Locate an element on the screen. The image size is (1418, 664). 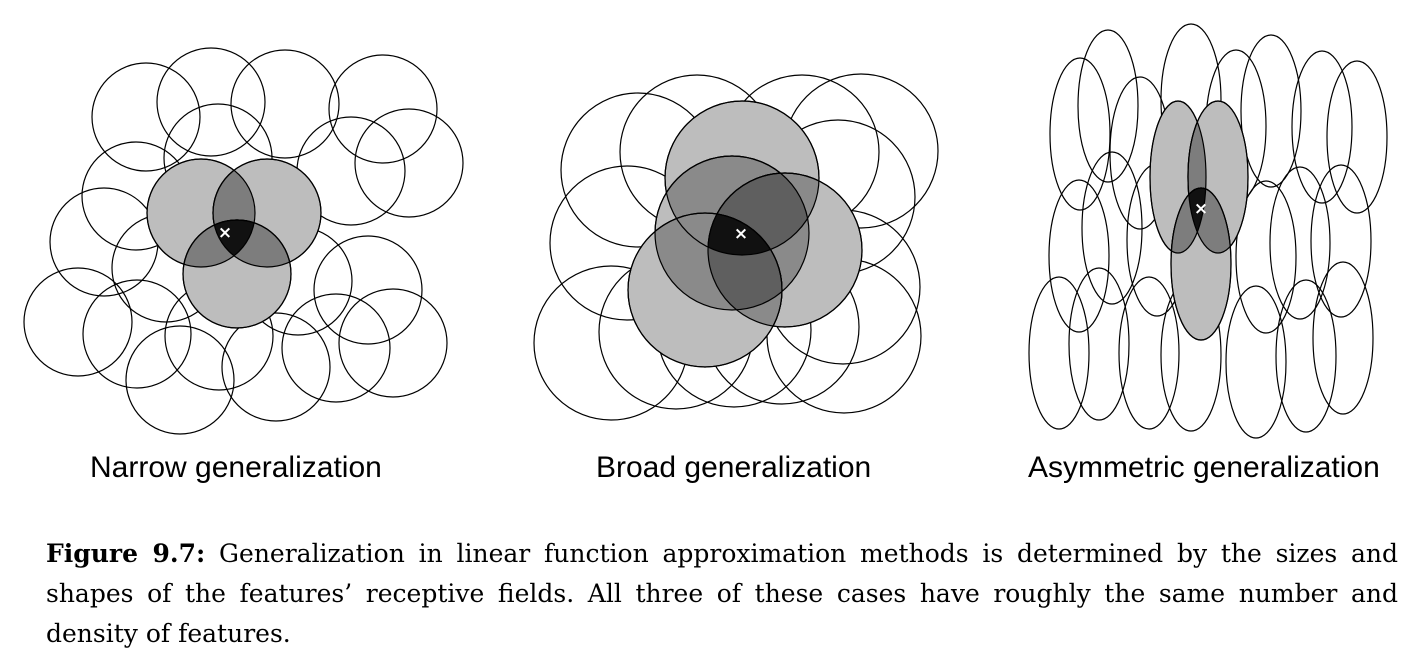
asymmetric-panel-label: Asymmetric generalization is located at coordinates (1204, 467).